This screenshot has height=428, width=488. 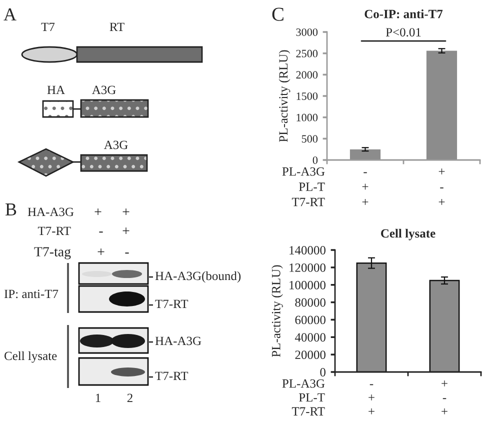 What do you see at coordinates (48, 27) in the screenshot?
I see `text: T7` at bounding box center [48, 27].